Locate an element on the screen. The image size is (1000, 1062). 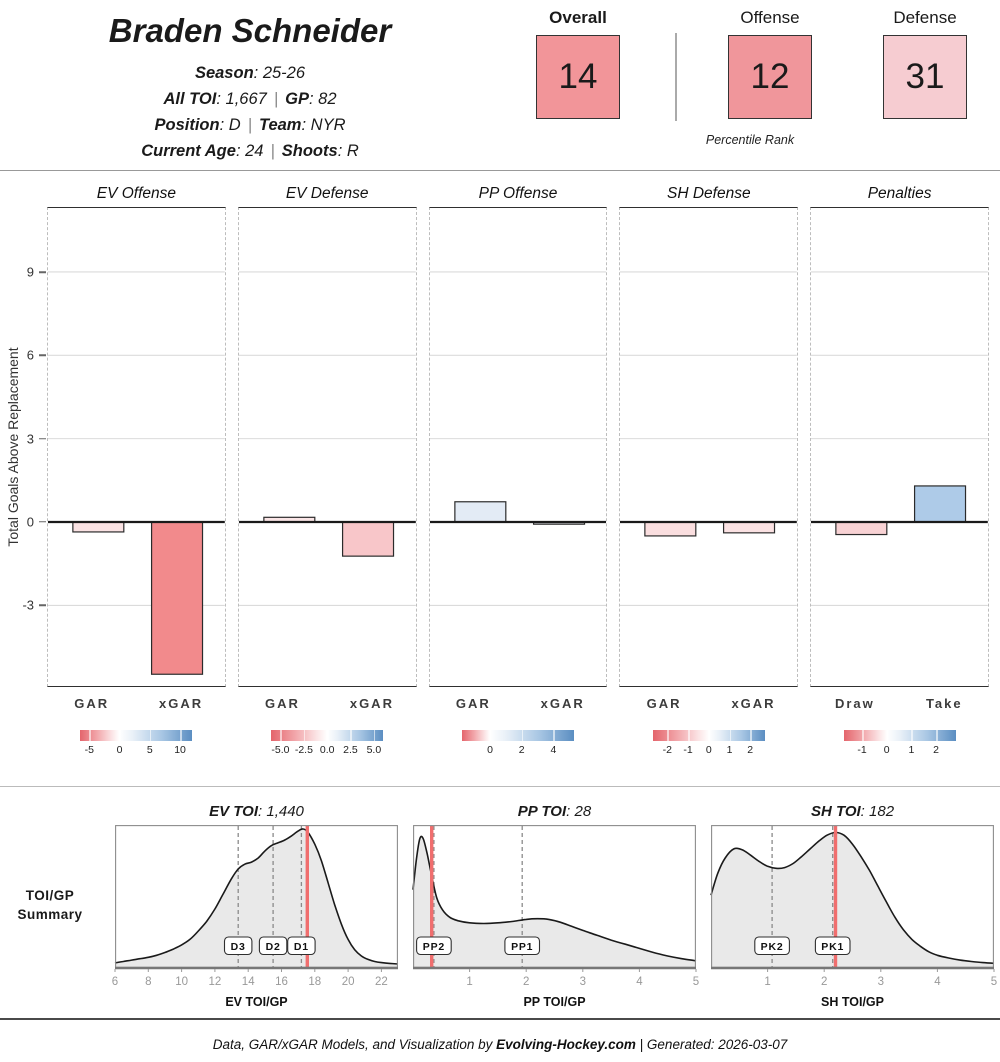
legend-tick-label: -2 is located at coordinates (667, 750).